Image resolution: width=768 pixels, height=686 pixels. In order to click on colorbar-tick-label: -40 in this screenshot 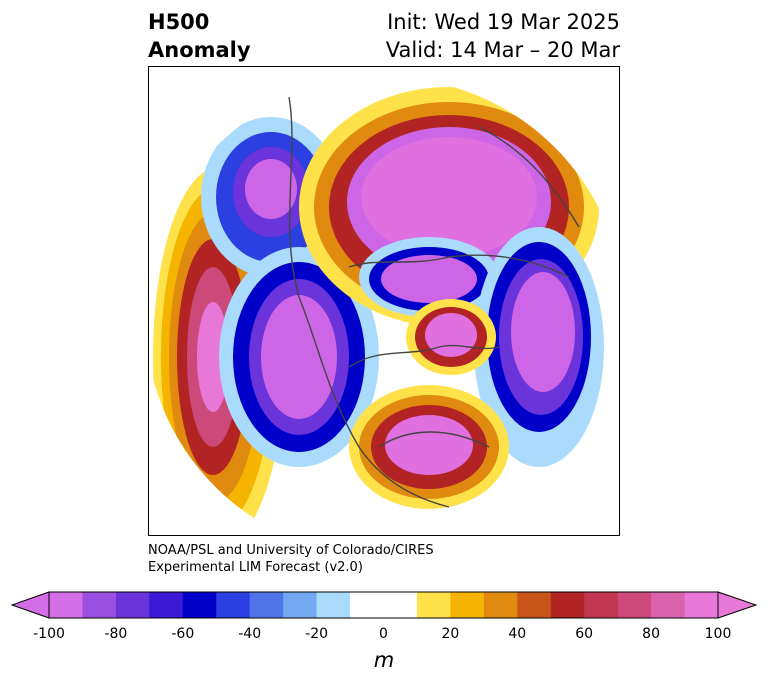, I will do `click(250, 634)`.